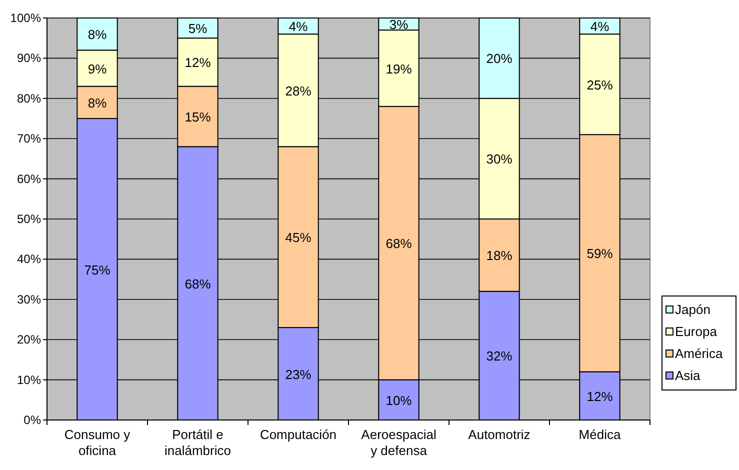 The image size is (739, 470). Describe the element at coordinates (29, 58) in the screenshot. I see `y-tick-label: 90%` at that location.